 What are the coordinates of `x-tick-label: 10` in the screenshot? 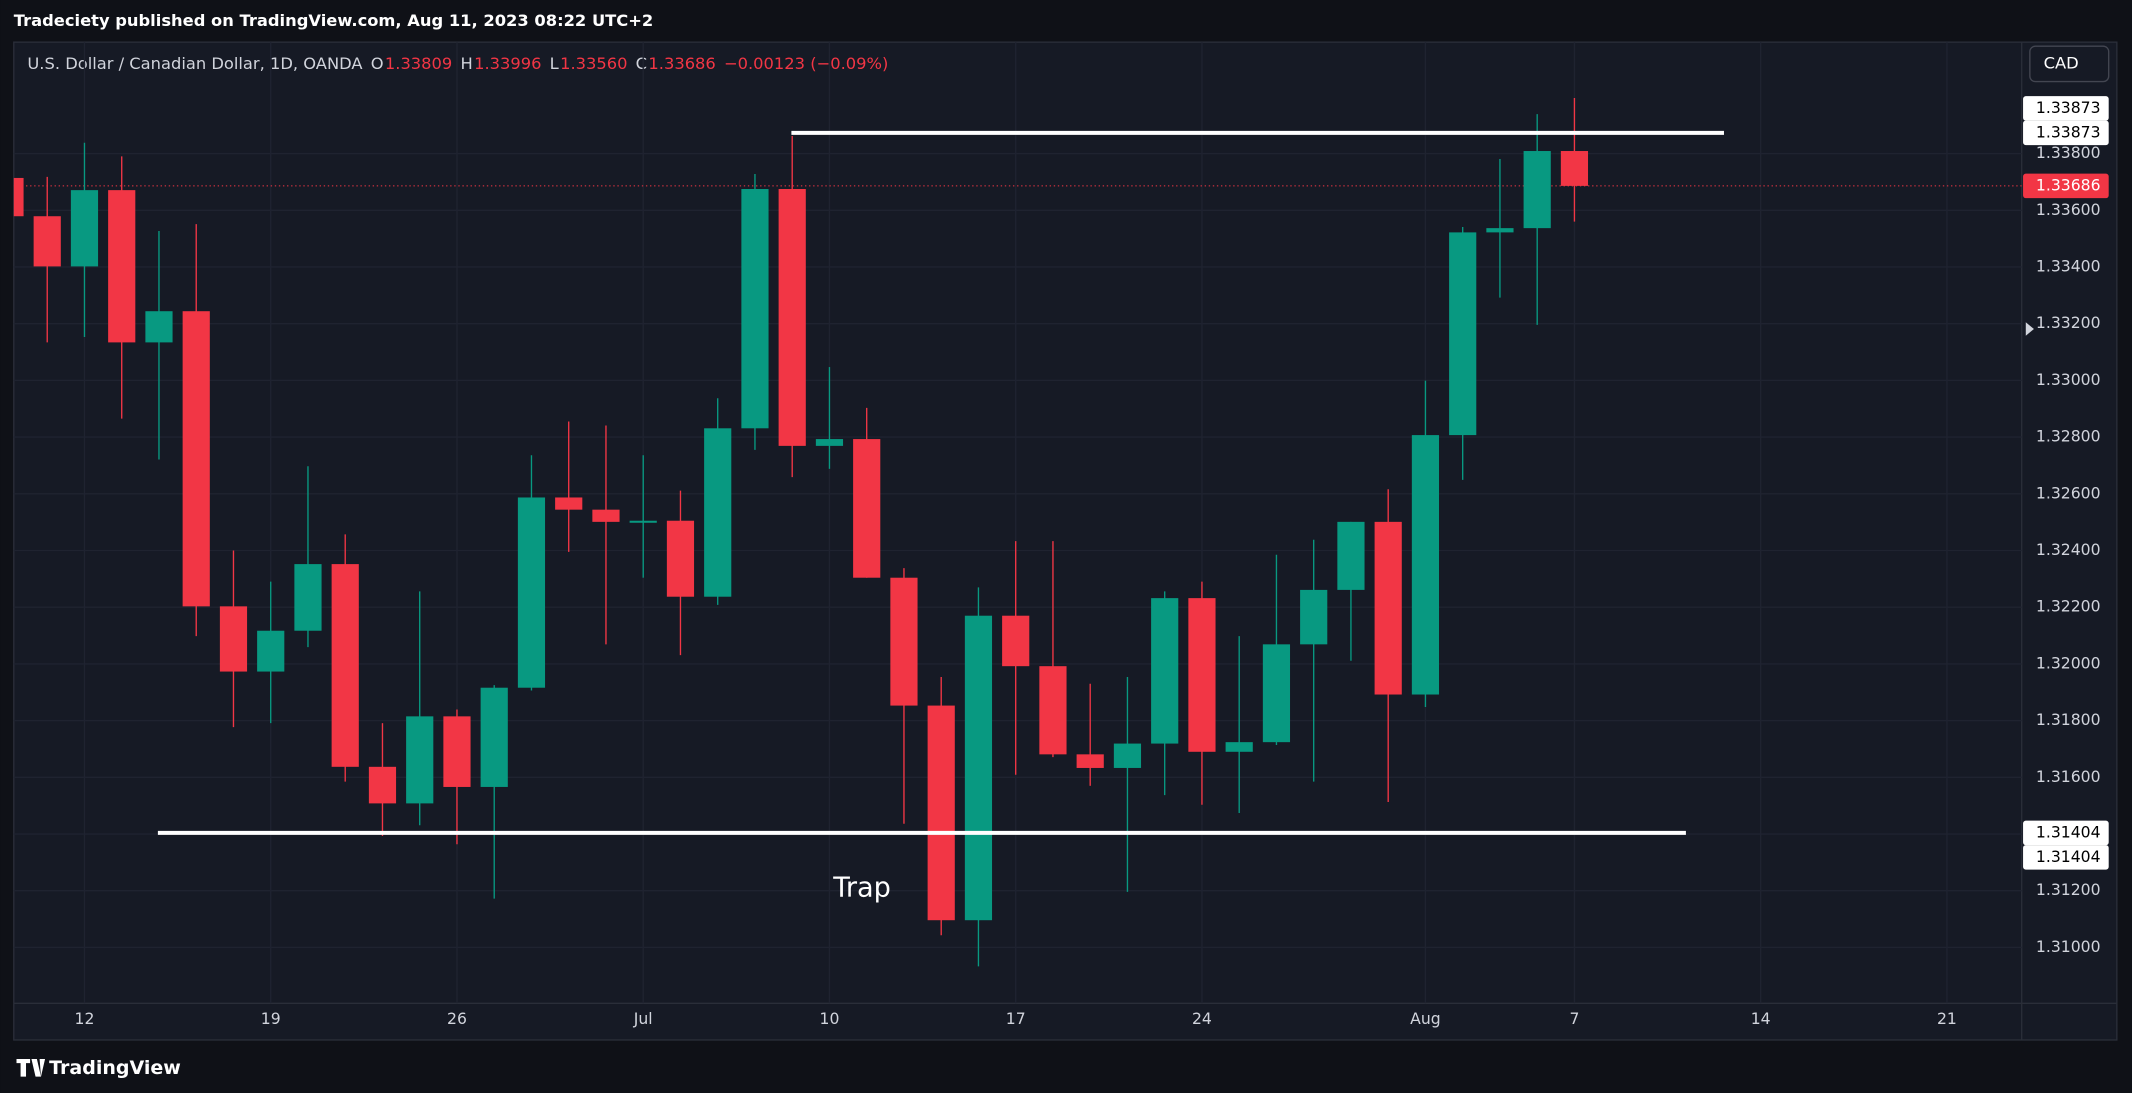 It's located at (830, 1018).